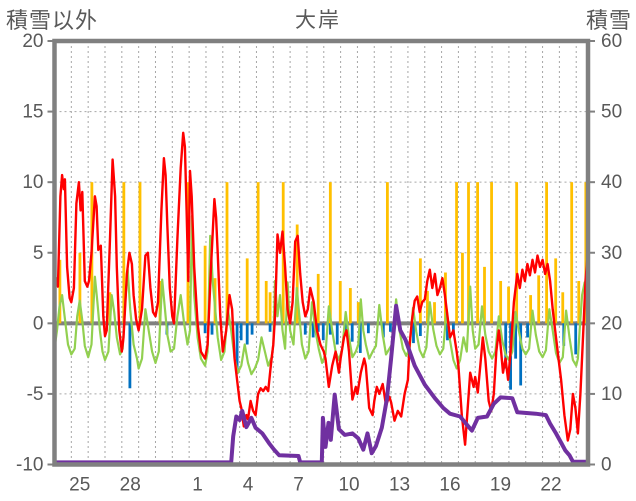 This screenshot has height=501, width=636. Describe the element at coordinates (52, 20) in the screenshot. I see `left-axis-title: 積雪以外` at that location.